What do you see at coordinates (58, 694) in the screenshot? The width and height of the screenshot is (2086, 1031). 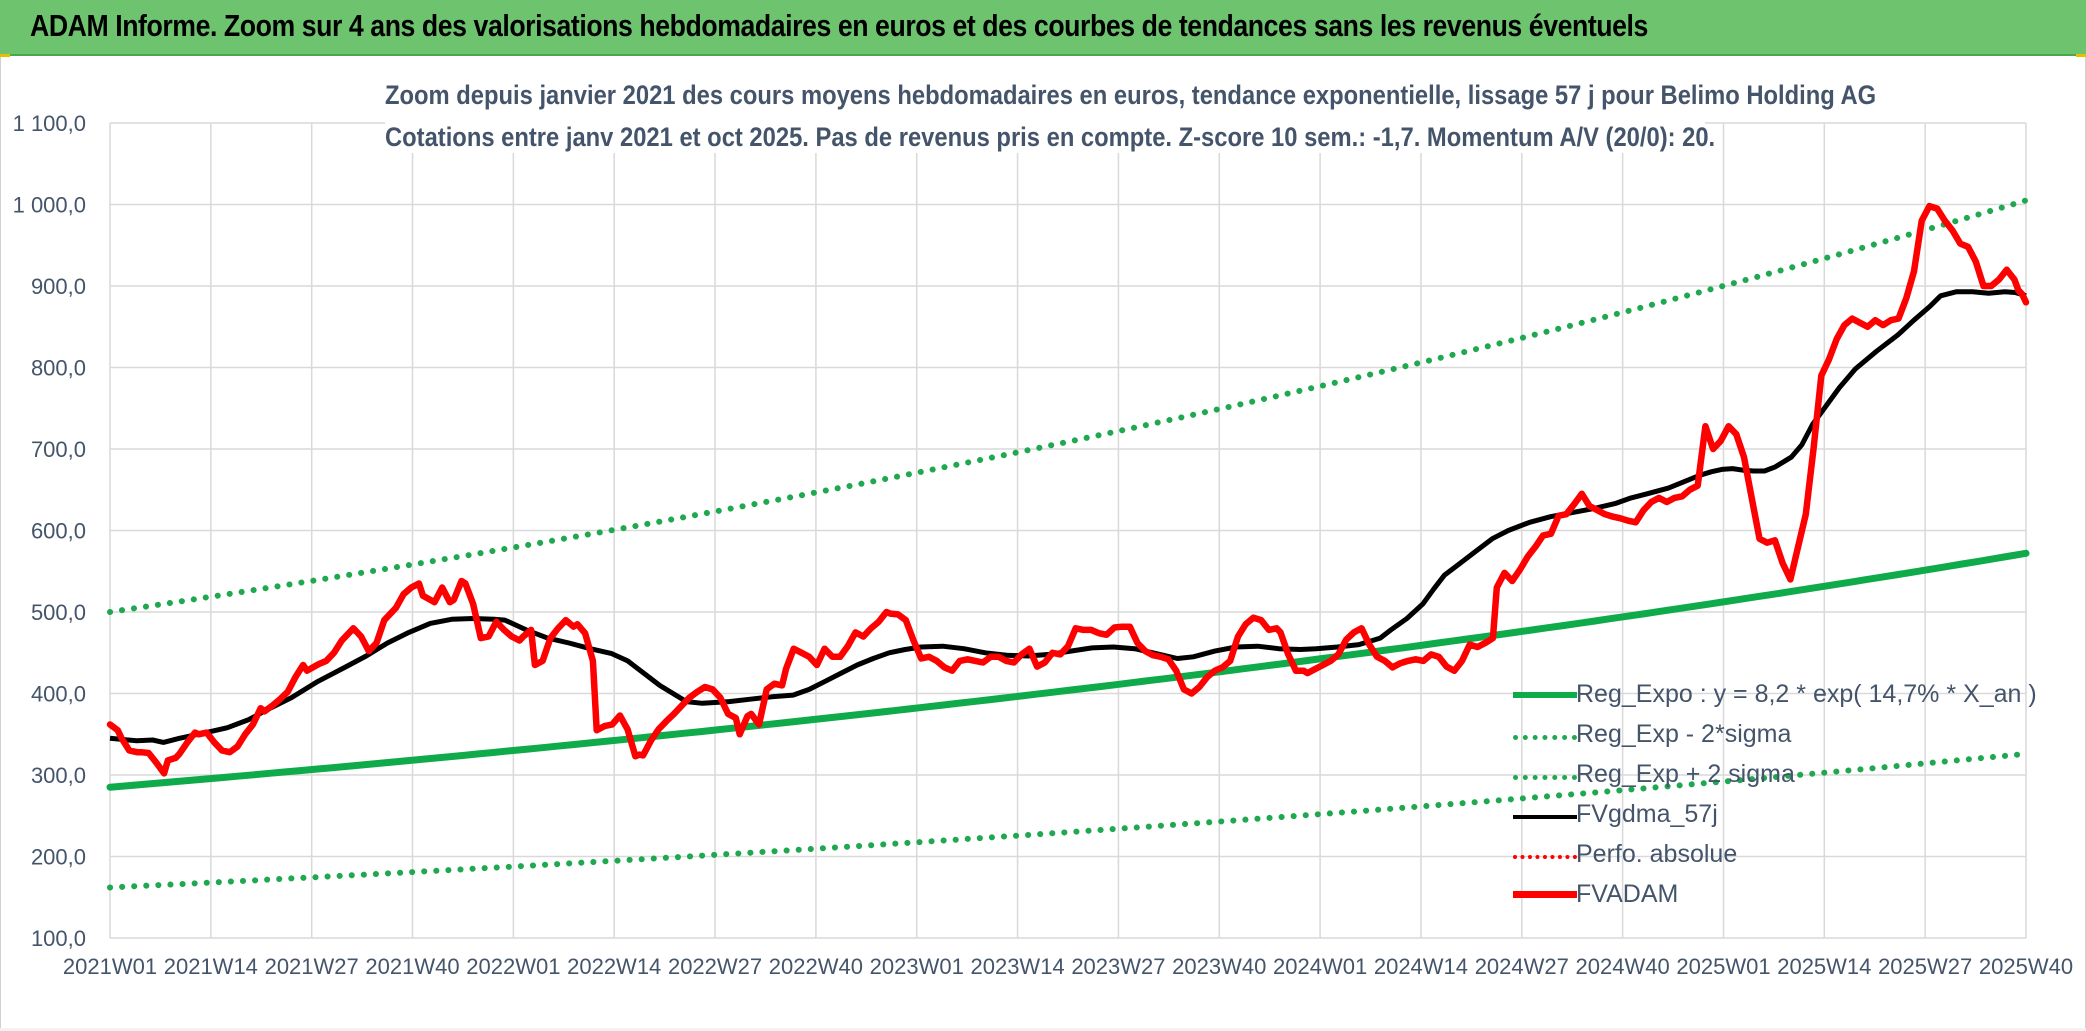 I see `y-tick-label: 400,0` at bounding box center [58, 694].